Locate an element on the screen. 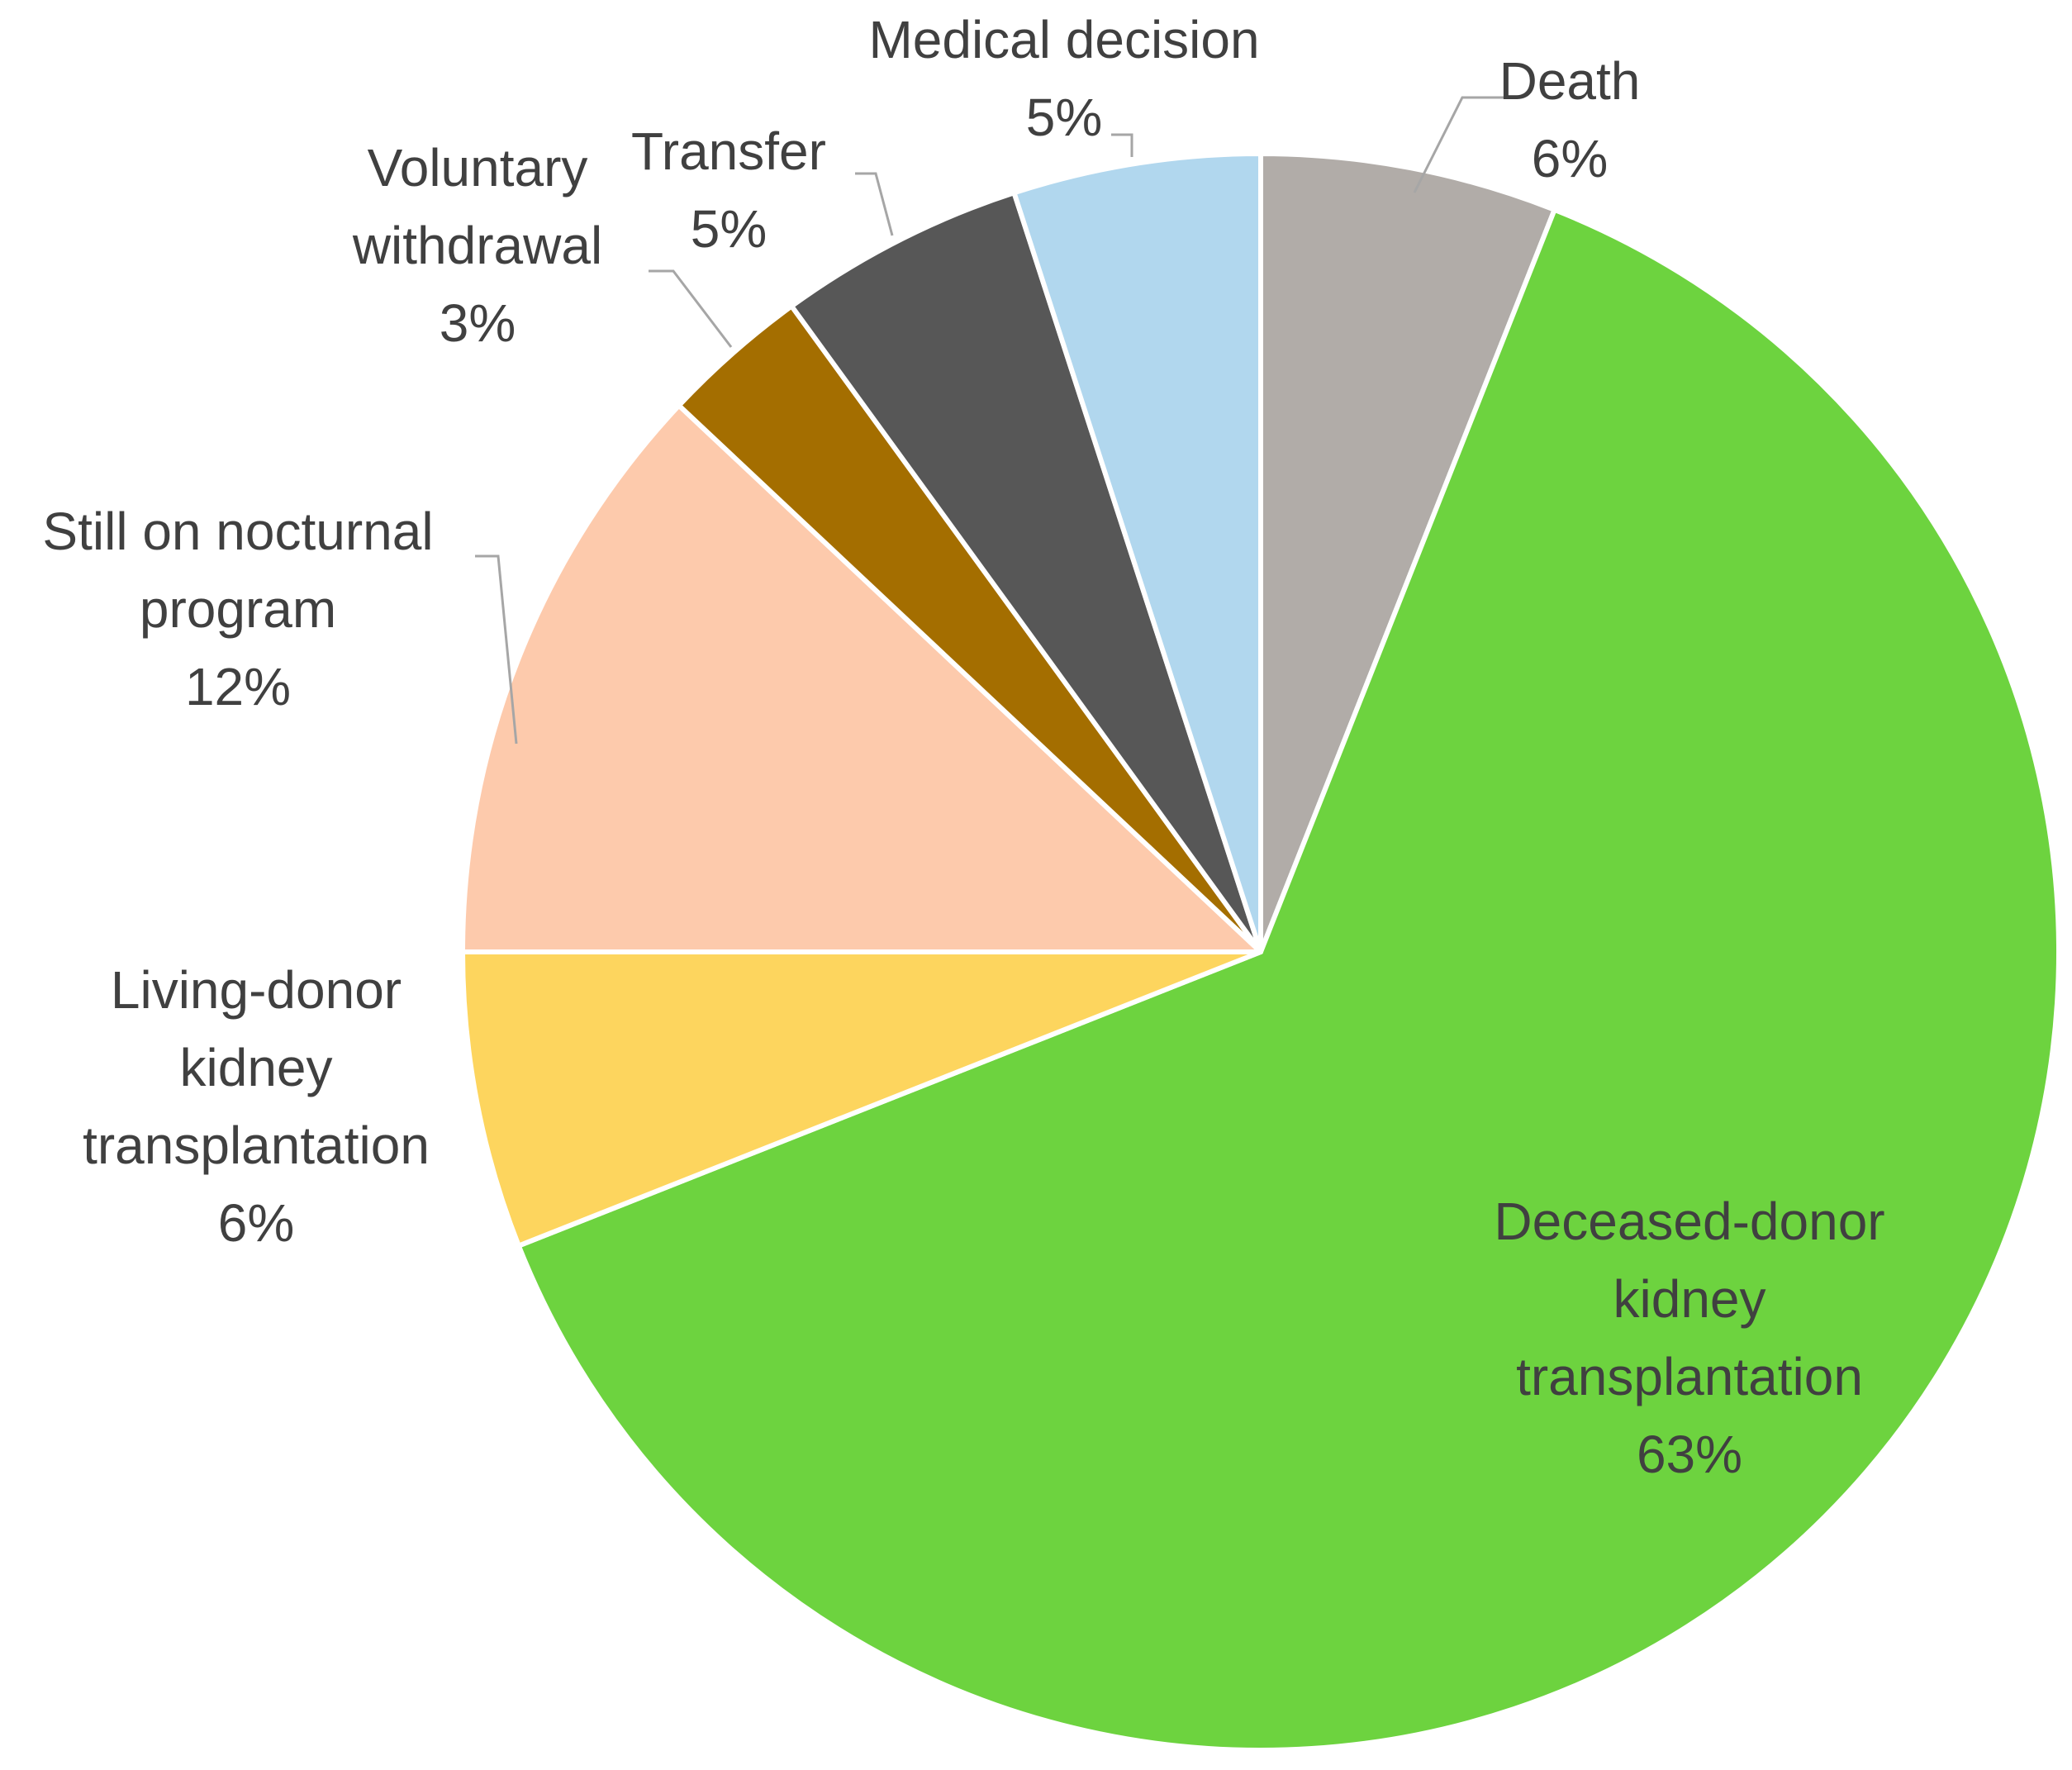 The width and height of the screenshot is (2072, 1770). slice-transfer is located at coordinates (1026, 572).